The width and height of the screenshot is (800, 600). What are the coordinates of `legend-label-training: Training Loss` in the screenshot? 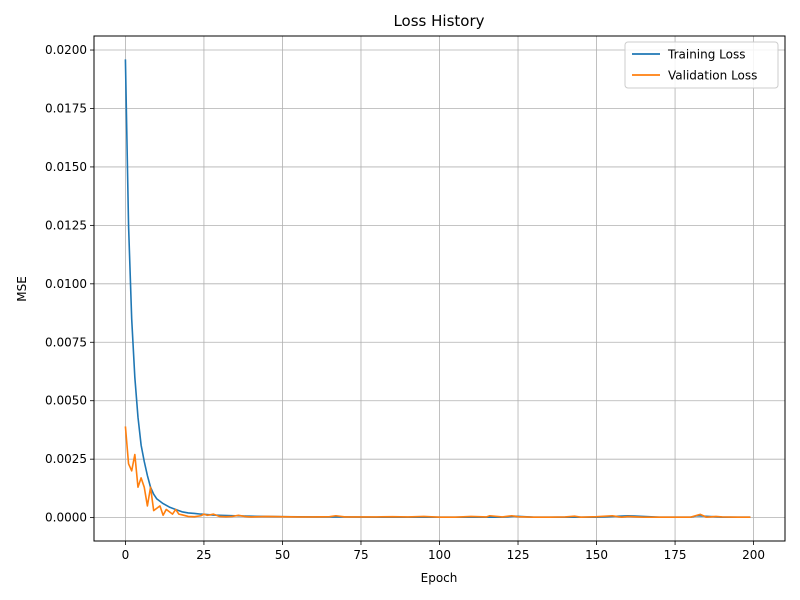 It's located at (706, 55).